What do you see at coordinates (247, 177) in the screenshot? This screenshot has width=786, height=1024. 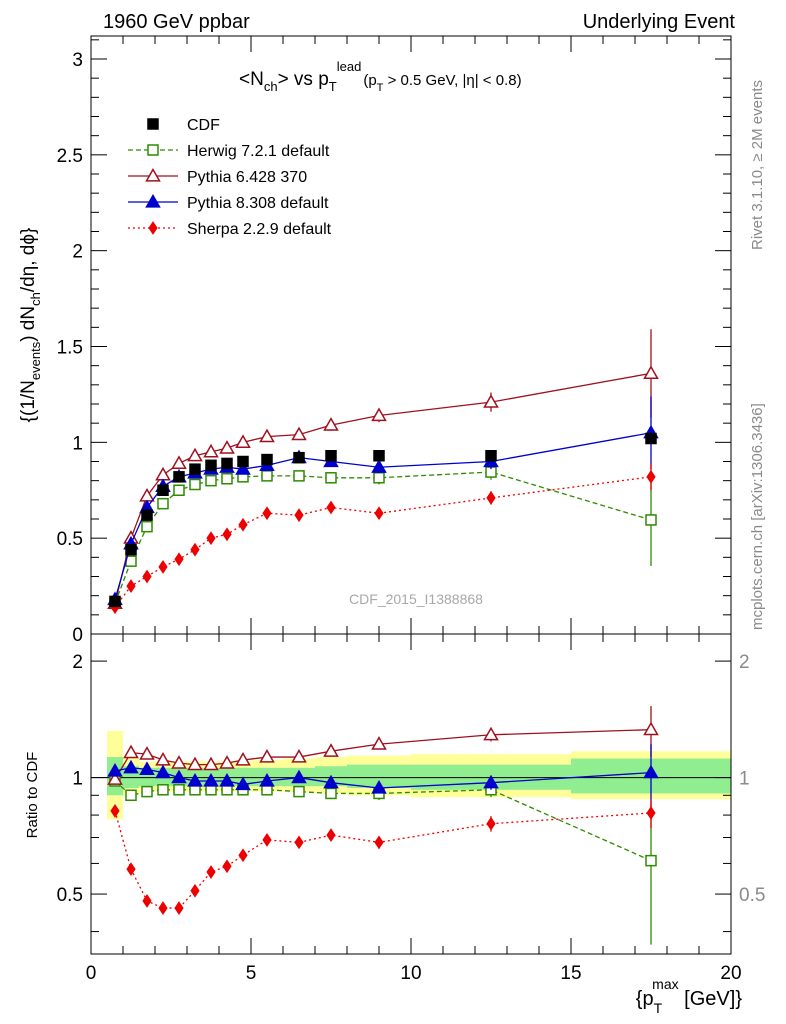 I see `legend-label: Pythia 6.428 370` at bounding box center [247, 177].